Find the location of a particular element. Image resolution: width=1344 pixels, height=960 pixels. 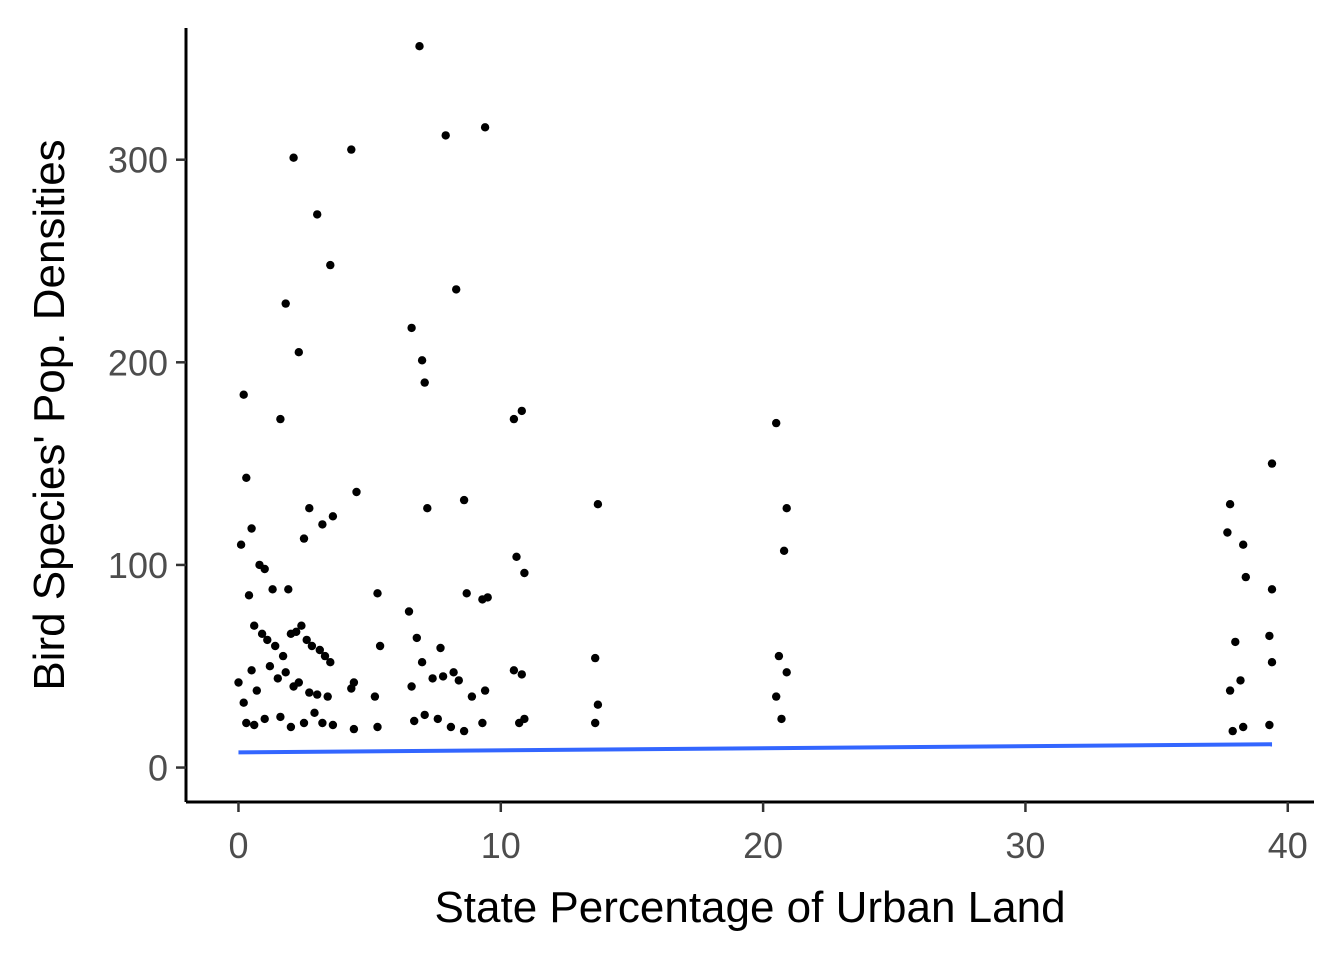

trend-line-group is located at coordinates (755, 748).